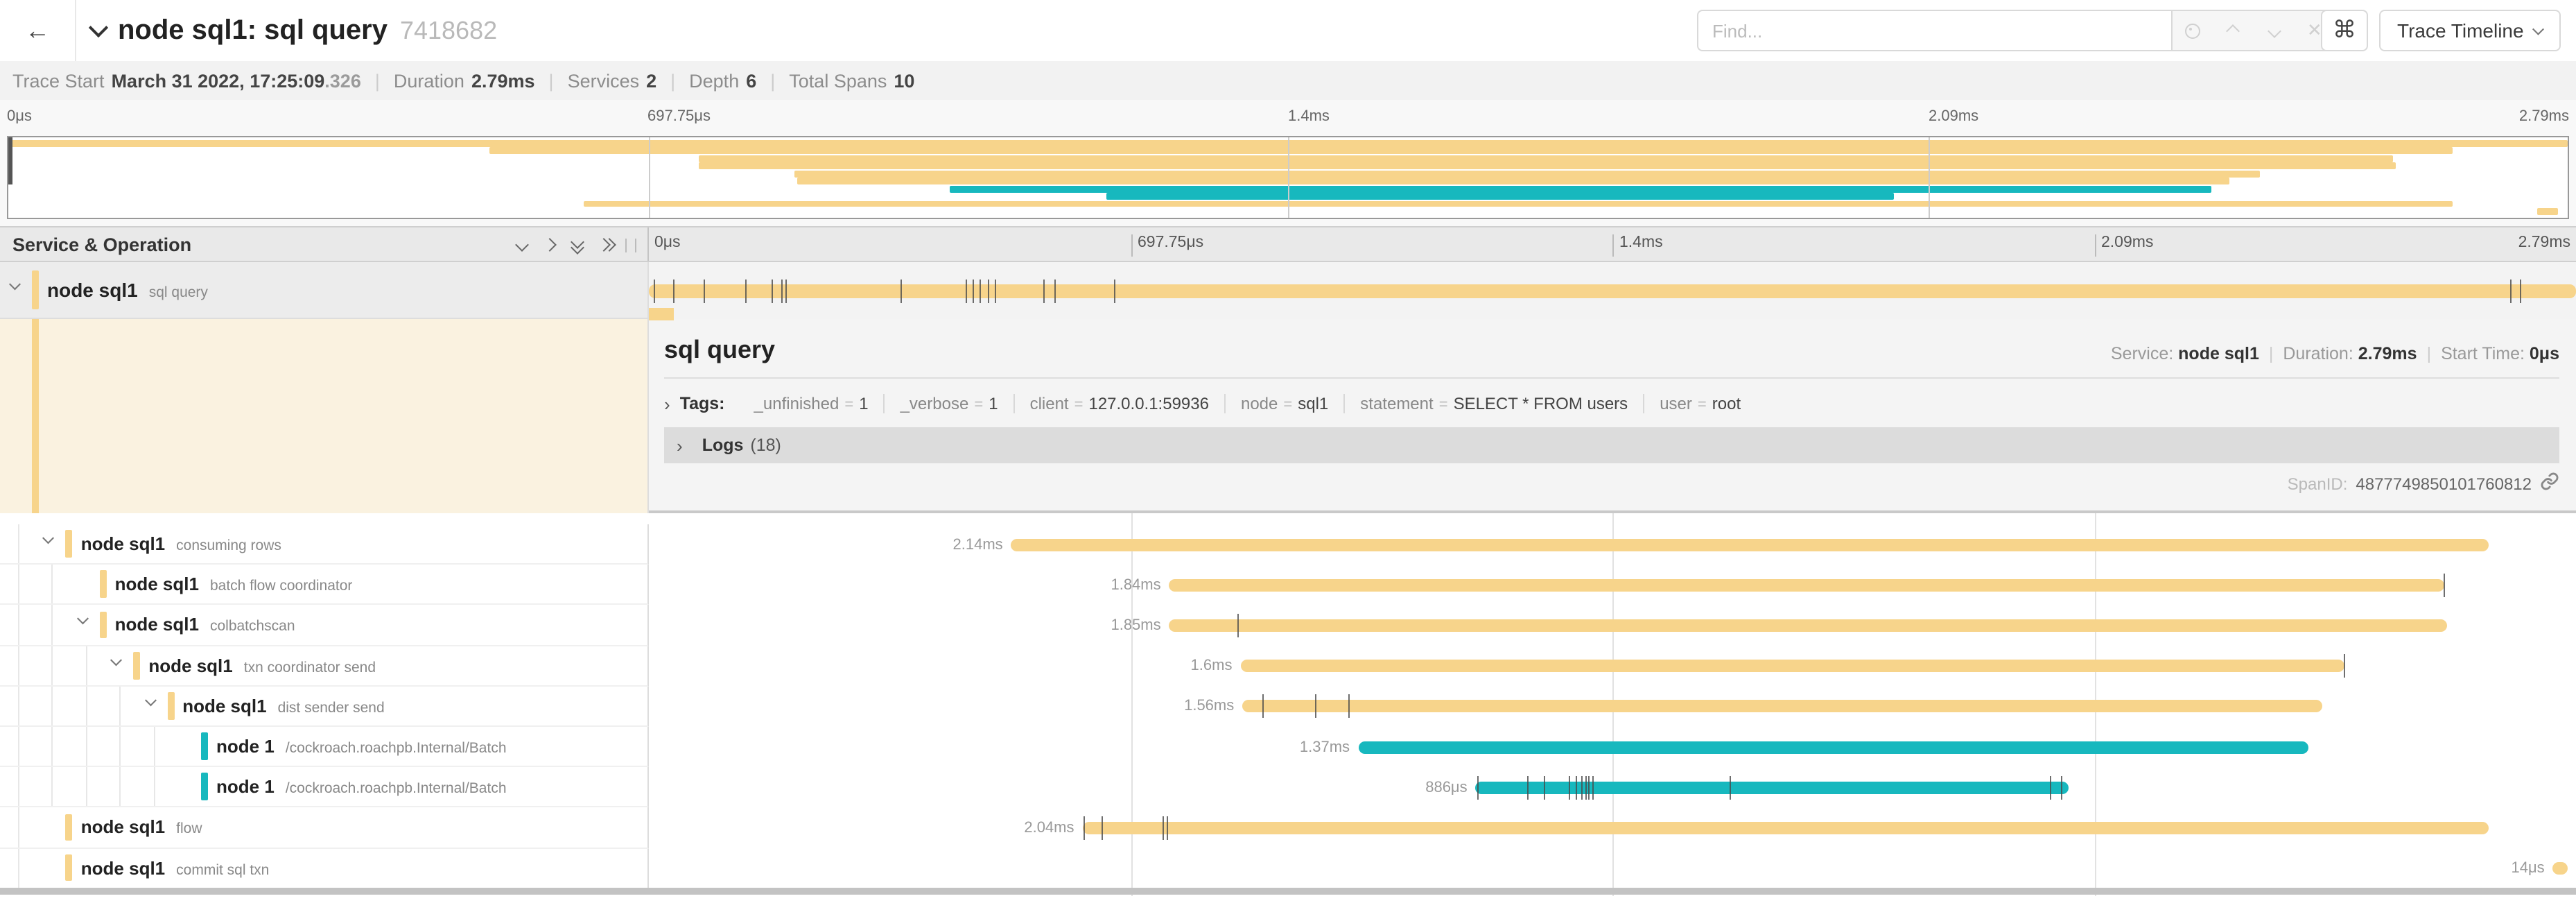  Describe the element at coordinates (1934, 30) in the screenshot. I see `find-input` at that location.